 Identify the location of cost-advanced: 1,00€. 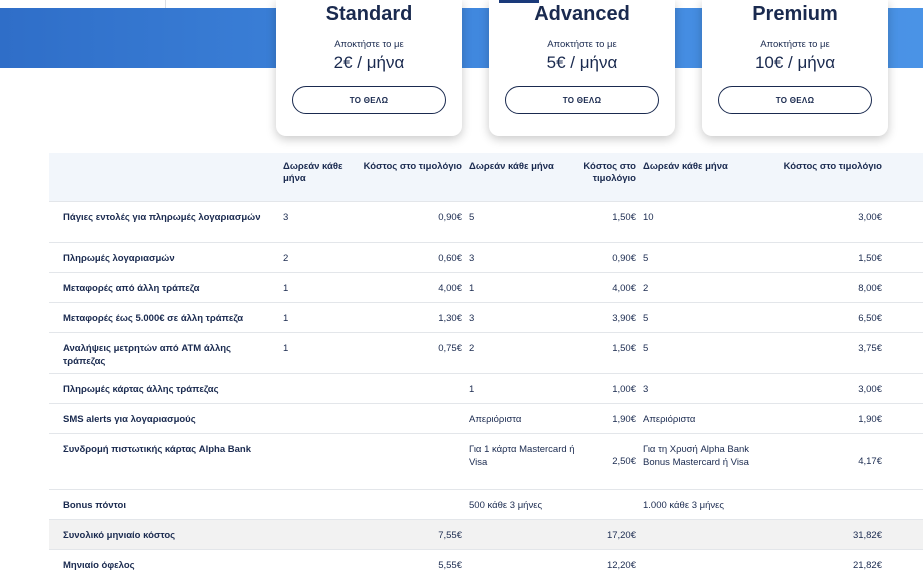
(613, 388).